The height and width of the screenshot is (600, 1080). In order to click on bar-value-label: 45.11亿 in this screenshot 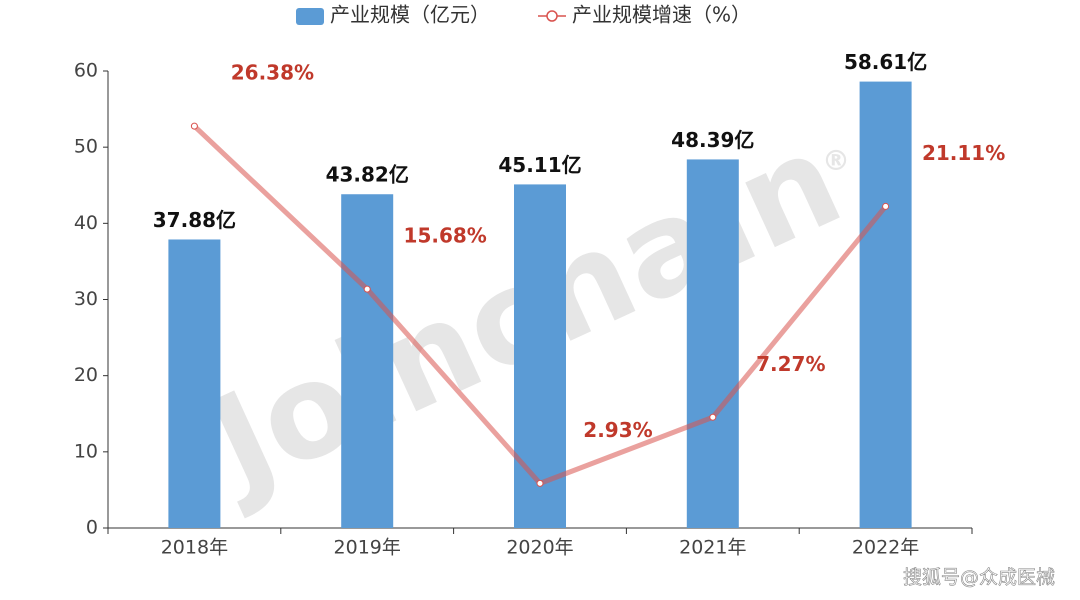, I will do `click(539, 165)`.